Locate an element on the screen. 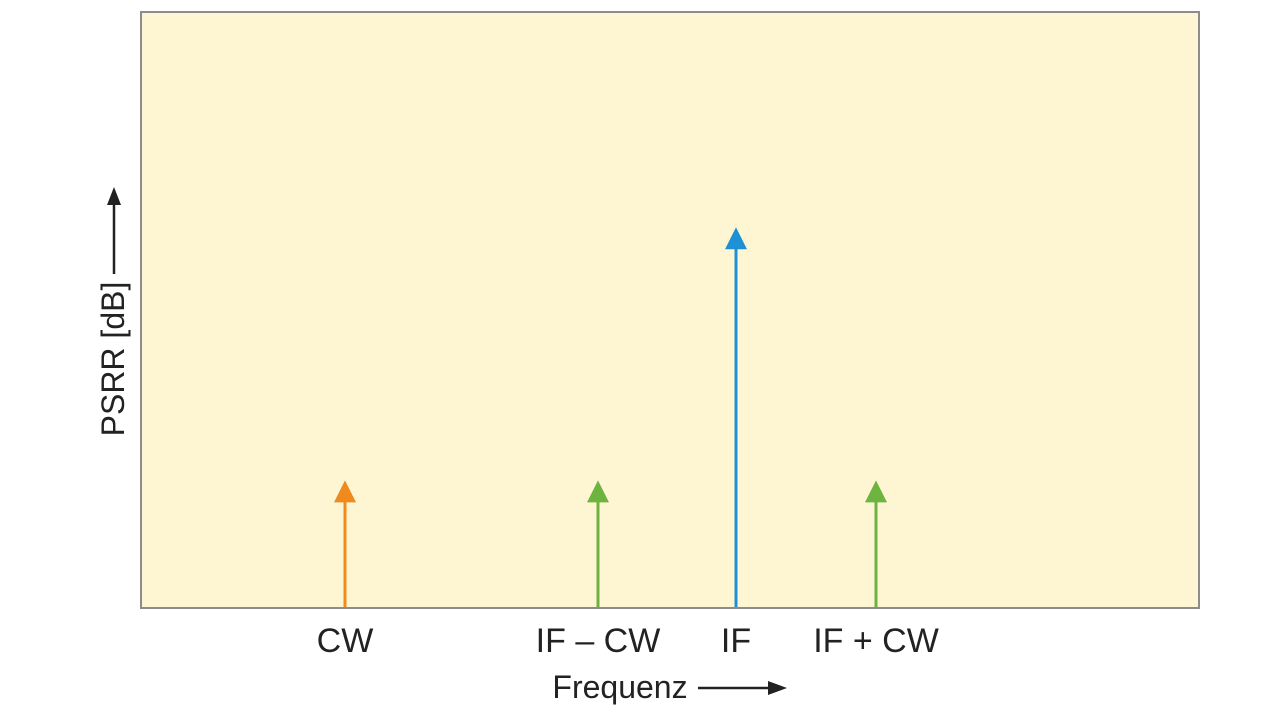 Image resolution: width=1280 pixels, height=719 pixels. x-tick-label-if: IF is located at coordinates (736, 641).